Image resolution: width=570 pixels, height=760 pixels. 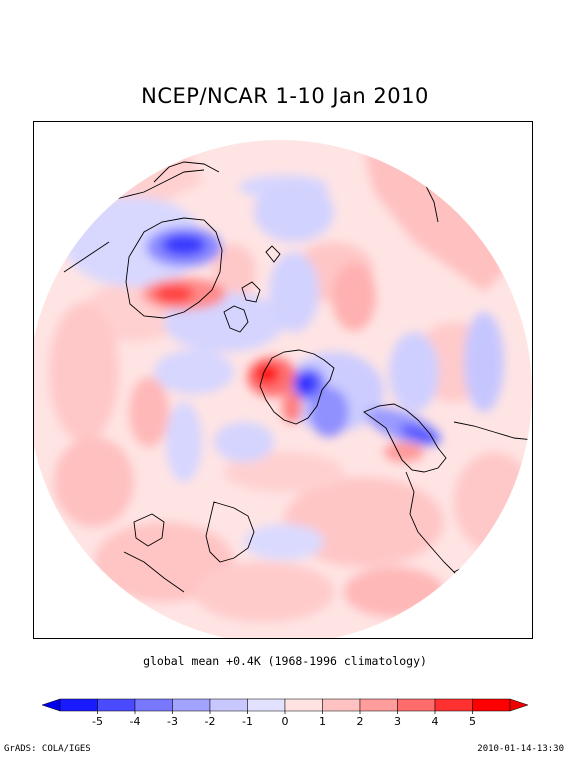 I want to click on colorbar-tick-label: 2, so click(x=360, y=721).